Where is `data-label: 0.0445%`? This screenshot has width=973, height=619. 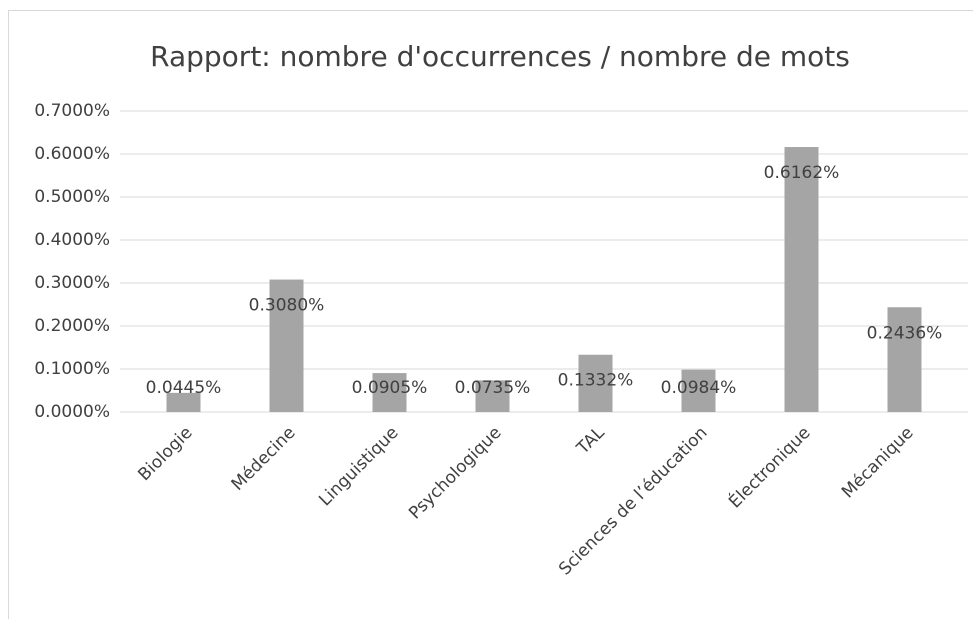 data-label: 0.0445% is located at coordinates (184, 388).